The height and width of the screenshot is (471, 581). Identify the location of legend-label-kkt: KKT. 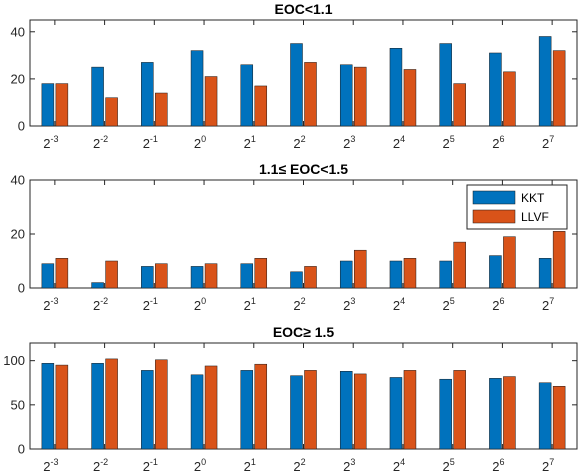
(533, 198).